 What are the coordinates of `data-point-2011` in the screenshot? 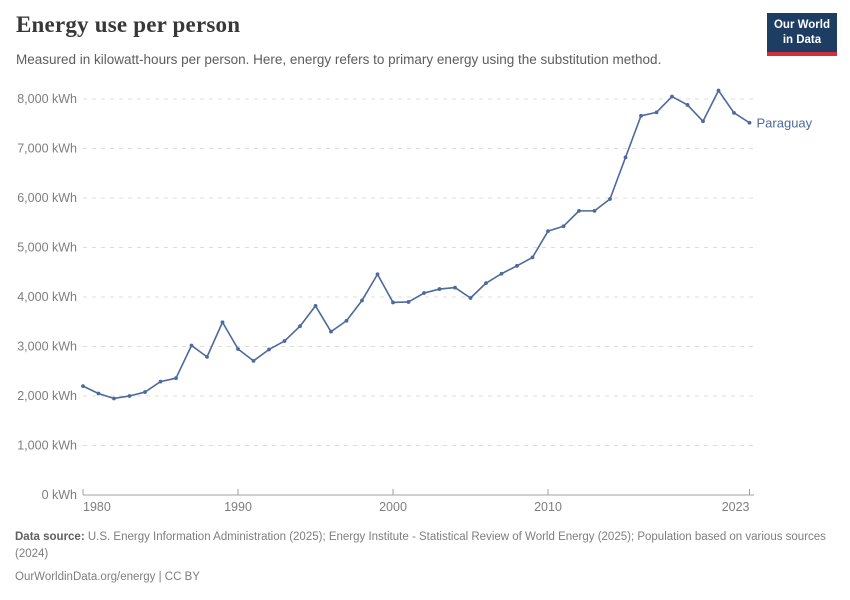 It's located at (563, 226).